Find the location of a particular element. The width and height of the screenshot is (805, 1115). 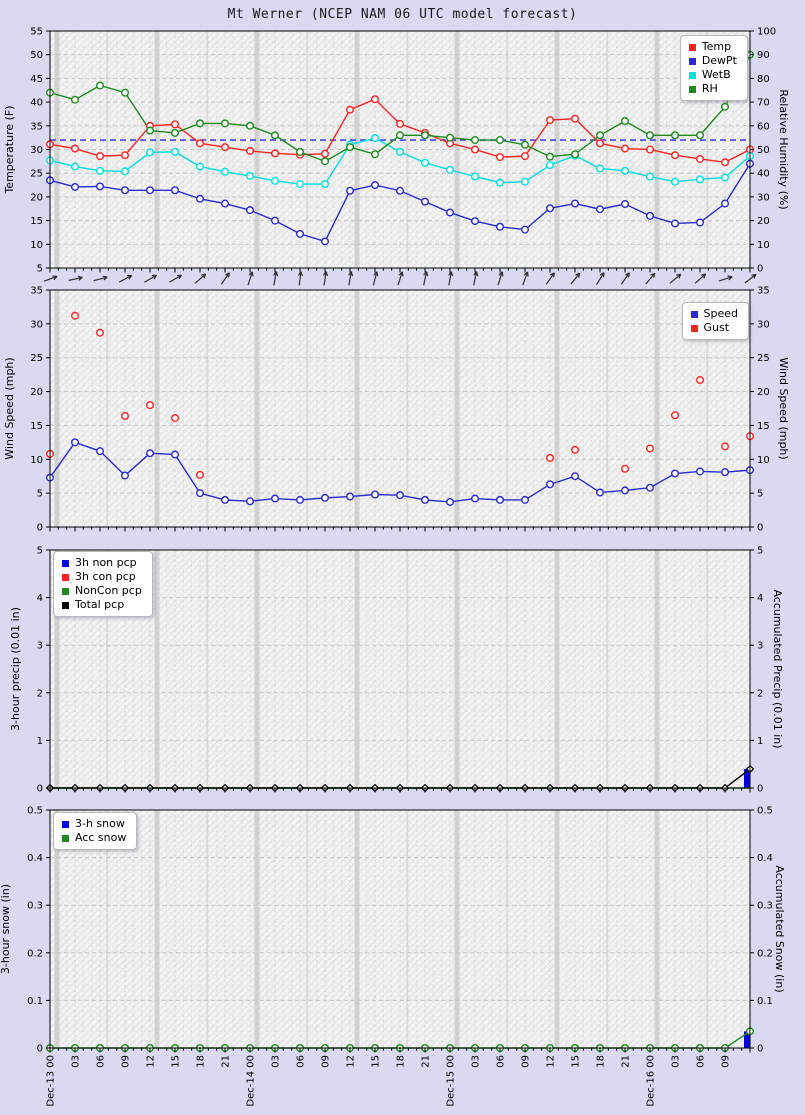

legend-item: 3-h snow is located at coordinates (94, 824).